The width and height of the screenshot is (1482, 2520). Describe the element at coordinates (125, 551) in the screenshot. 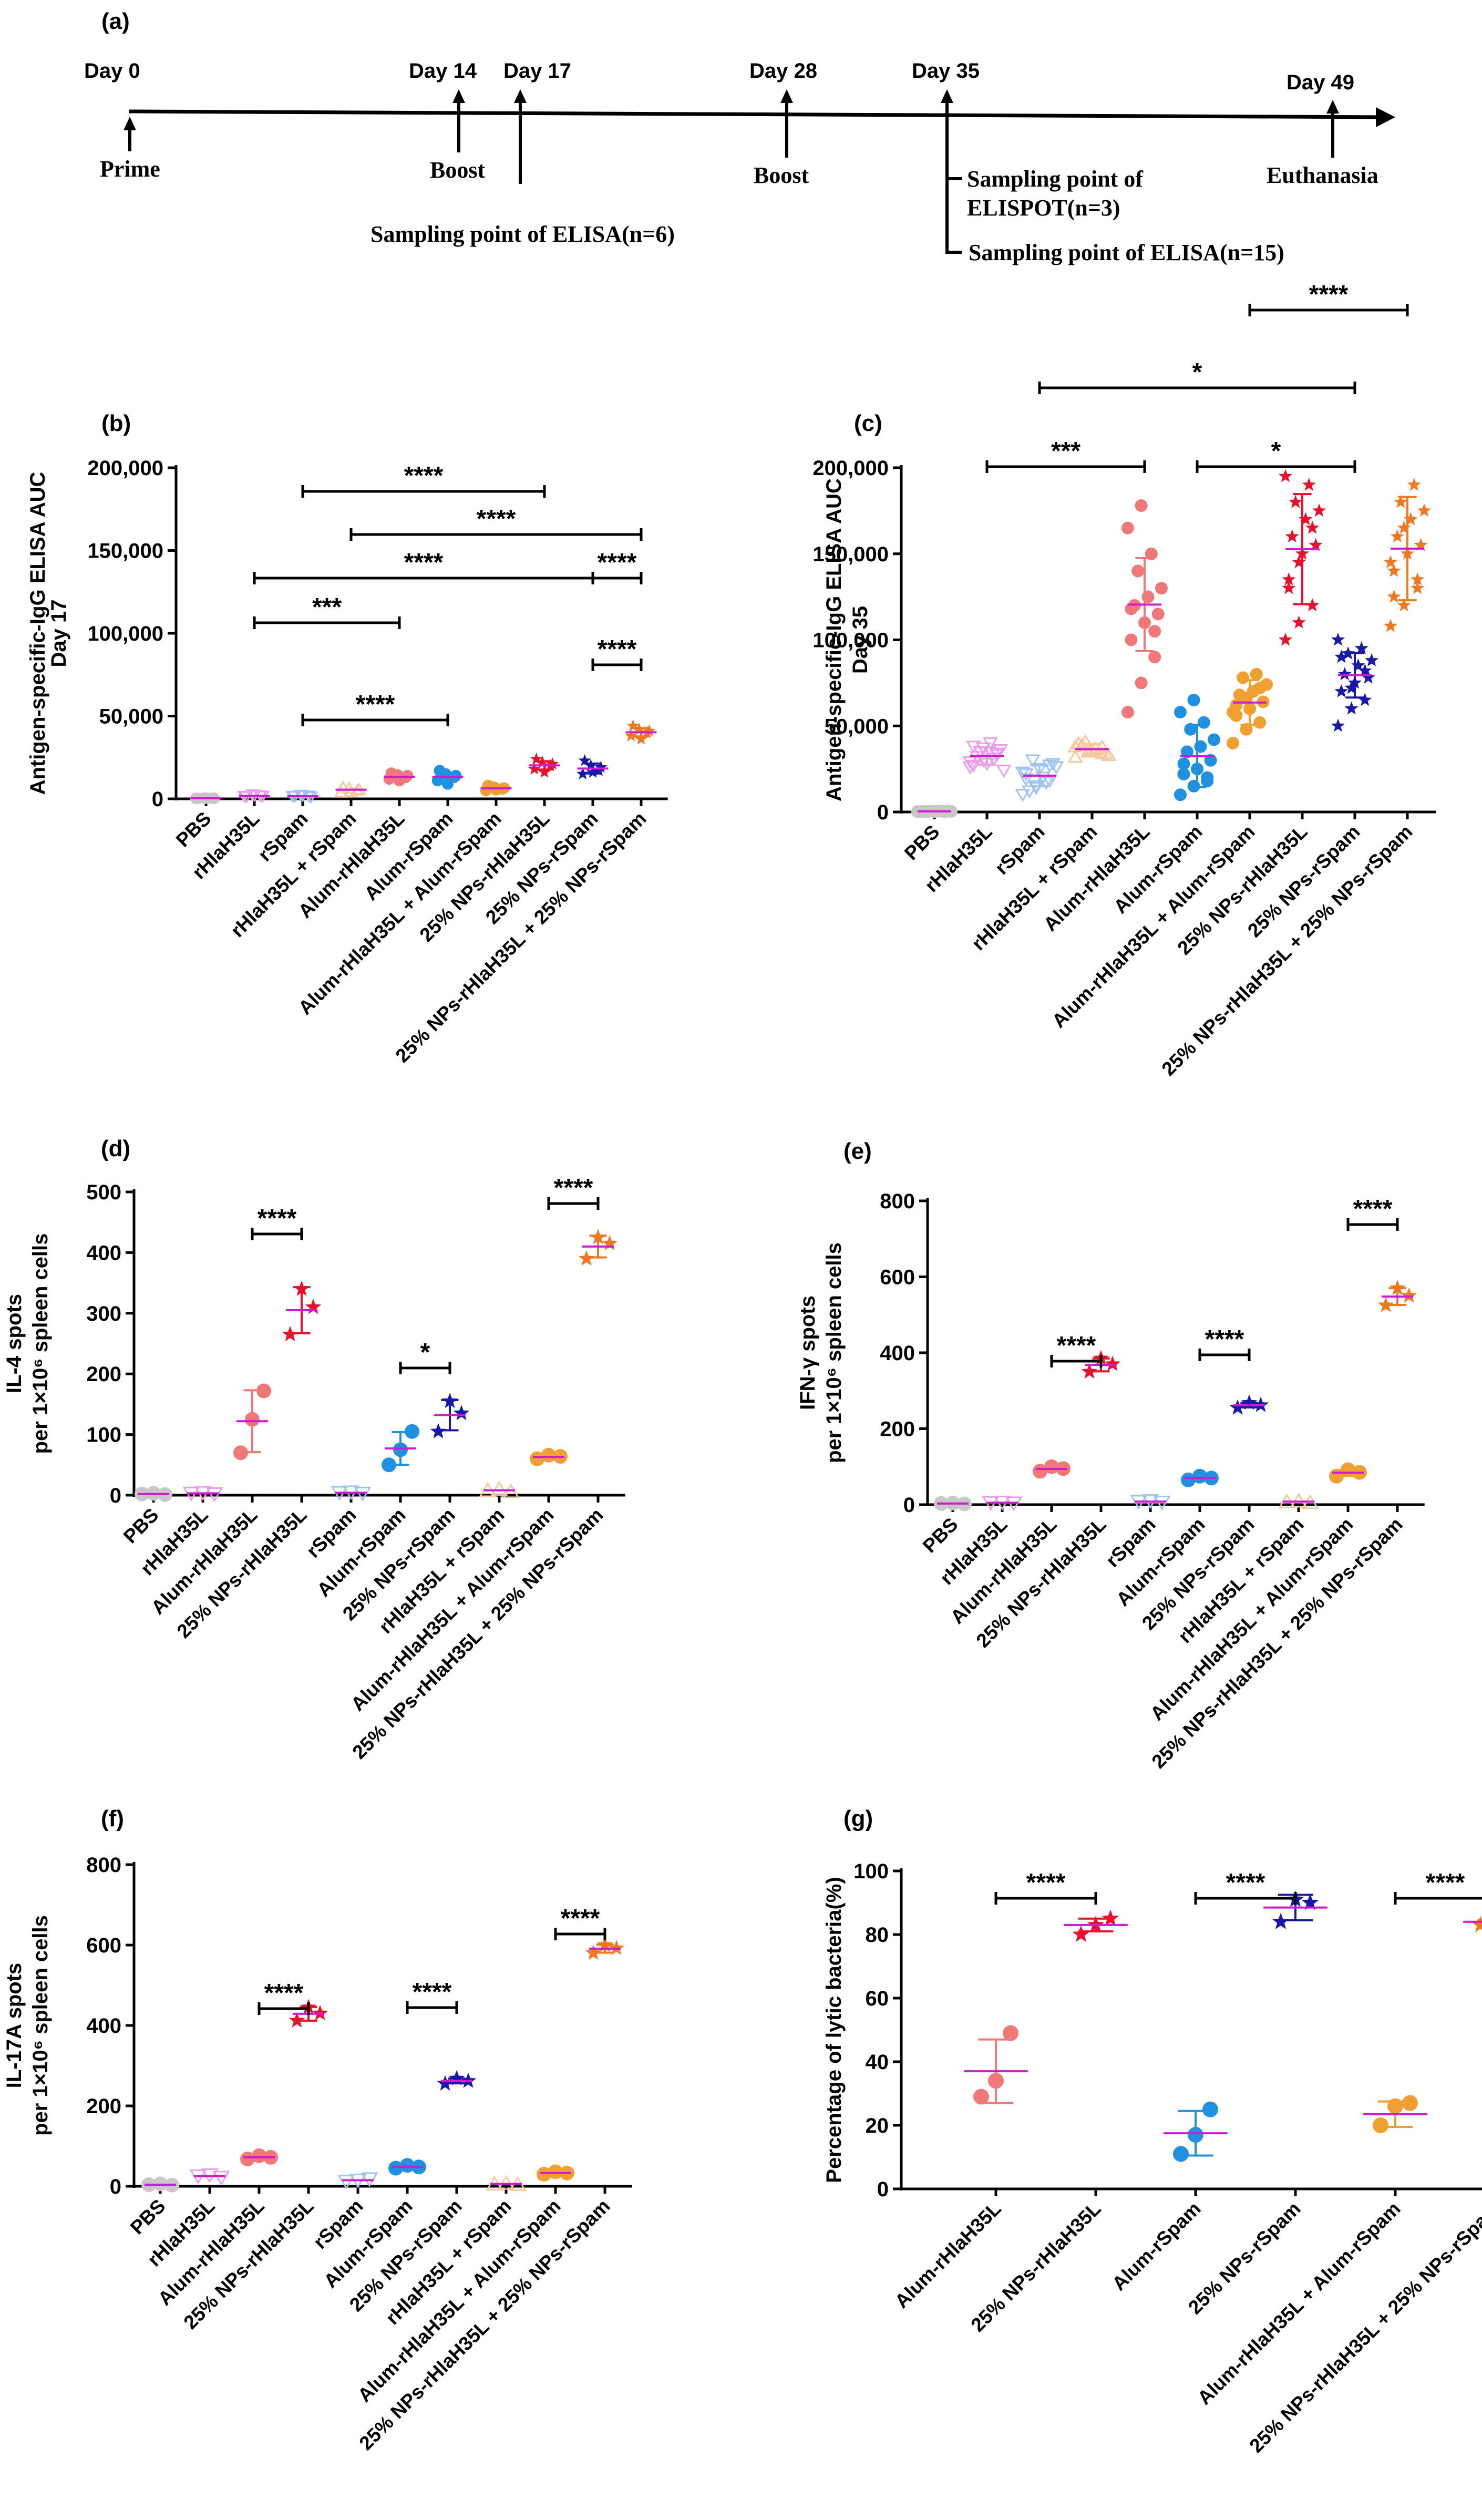

I see `y-tick-label: 150,000` at that location.